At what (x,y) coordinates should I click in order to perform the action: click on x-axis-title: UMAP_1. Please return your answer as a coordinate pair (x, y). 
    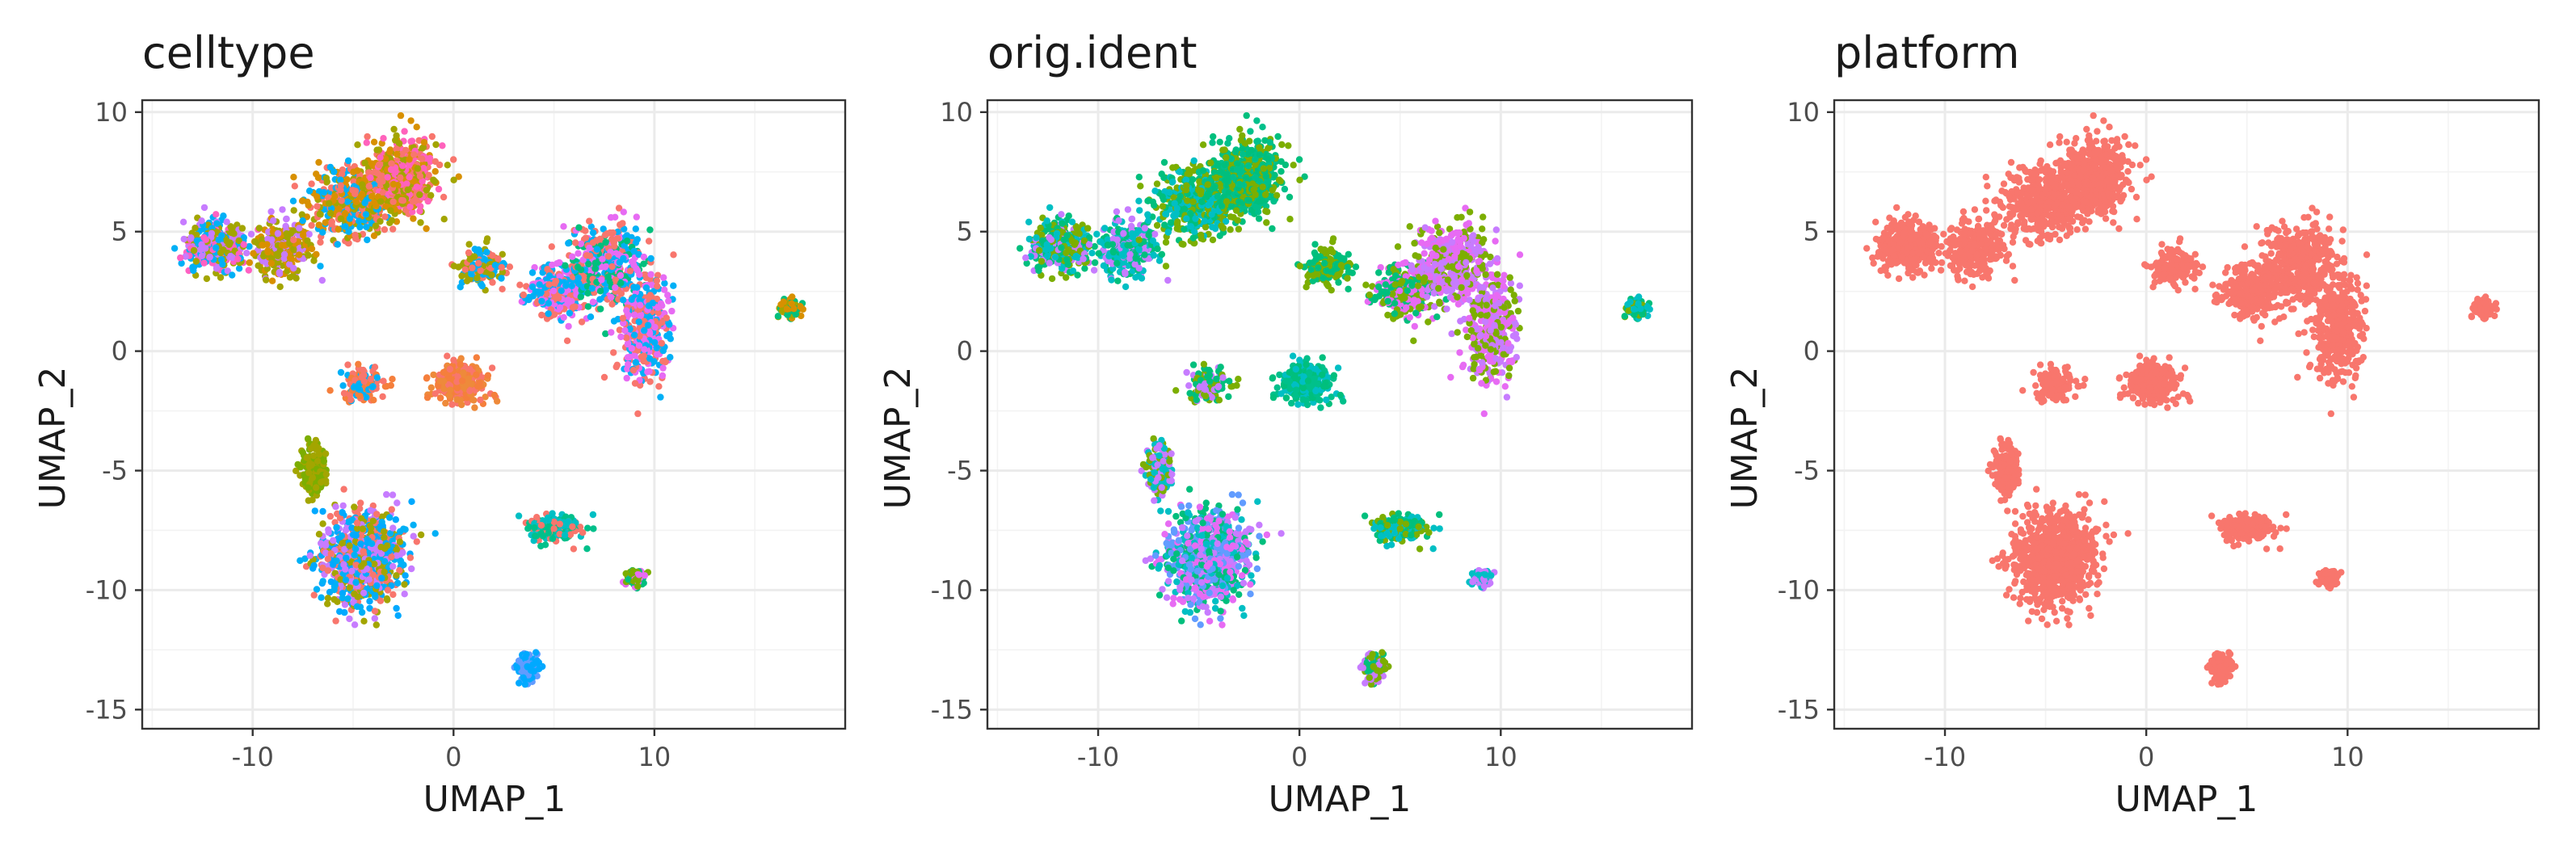
    Looking at the image, I should click on (494, 799).